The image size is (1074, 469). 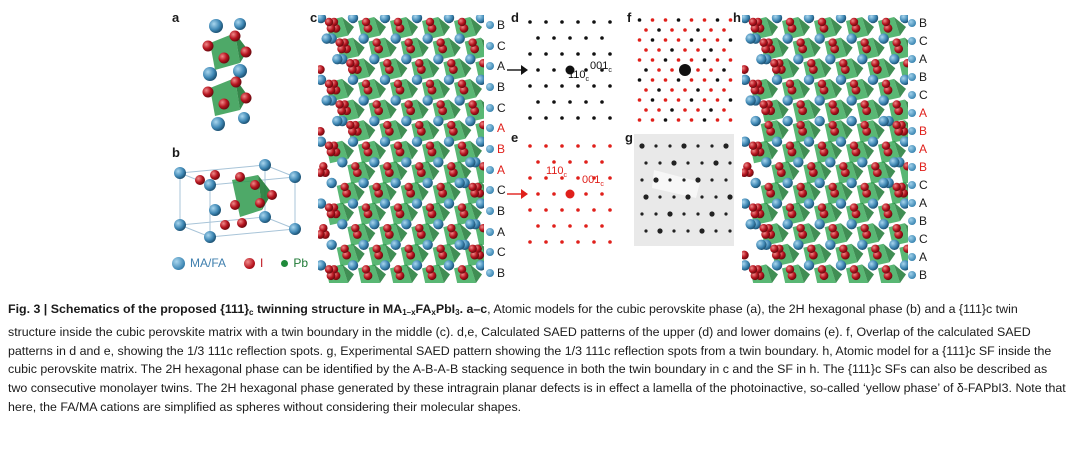 What do you see at coordinates (227, 74) in the screenshot?
I see `panel-a-cubic-model` at bounding box center [227, 74].